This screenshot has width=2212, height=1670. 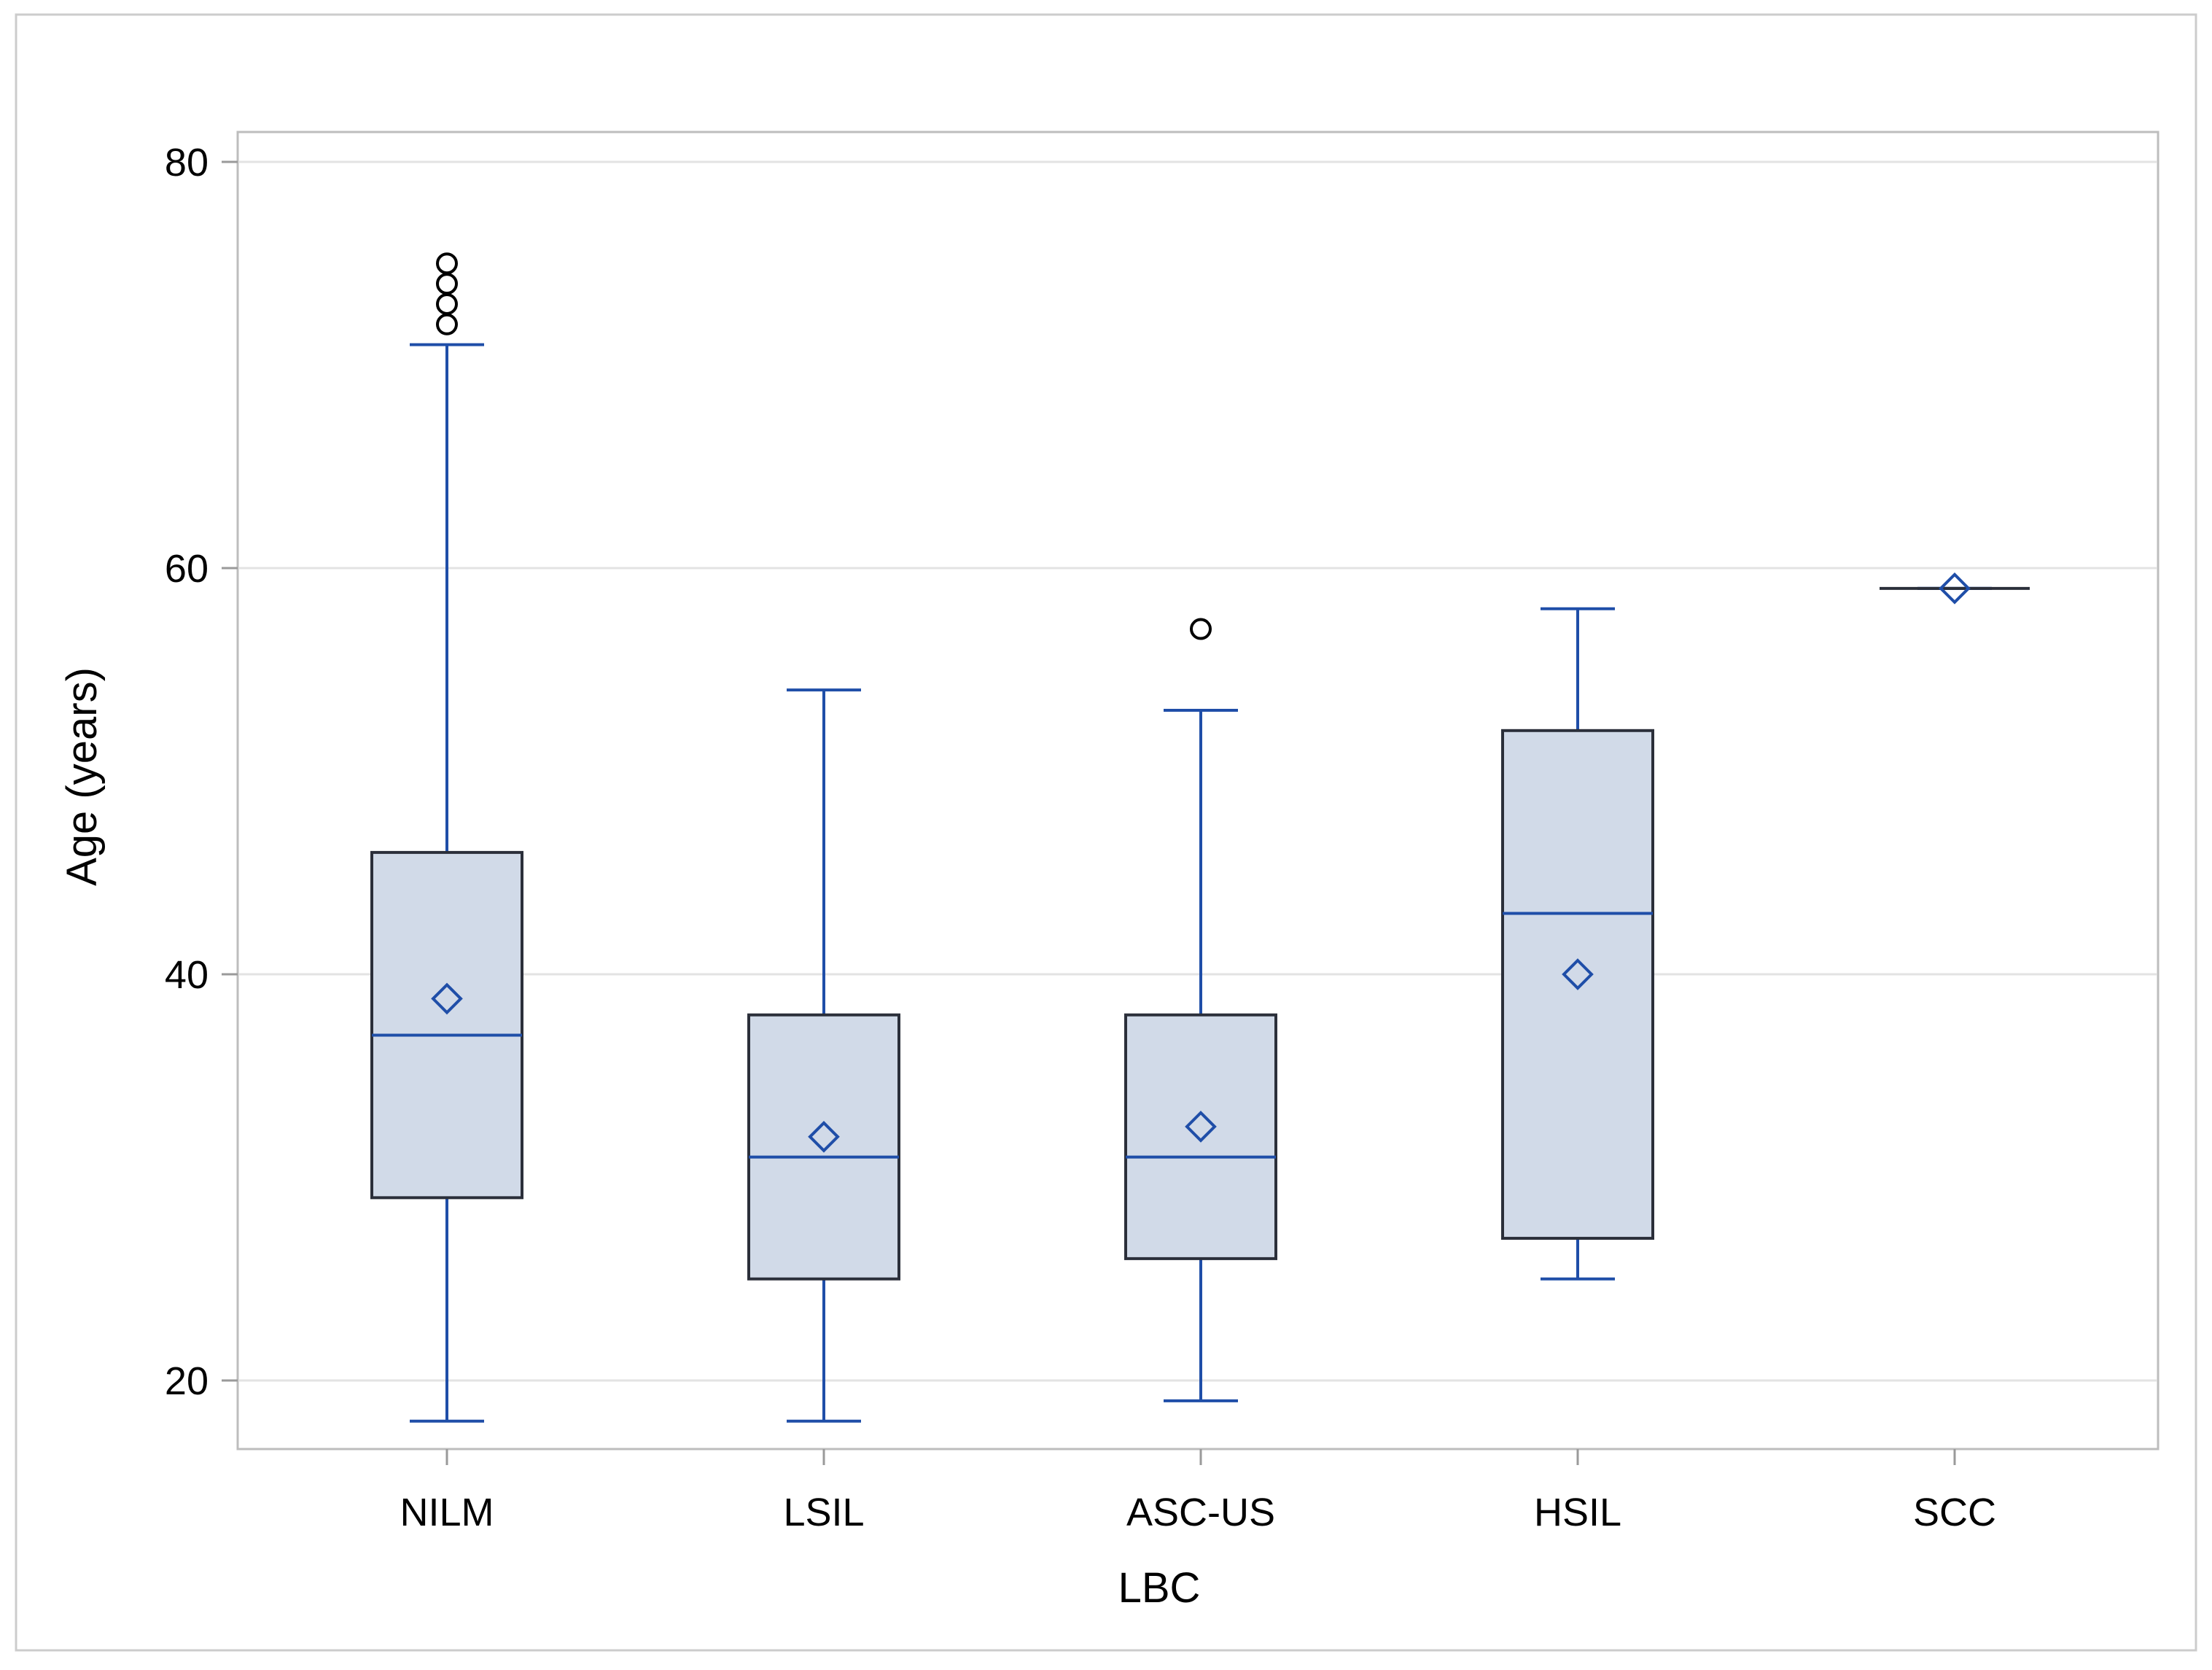 I want to click on x-tick-label: NILM, so click(x=447, y=1513).